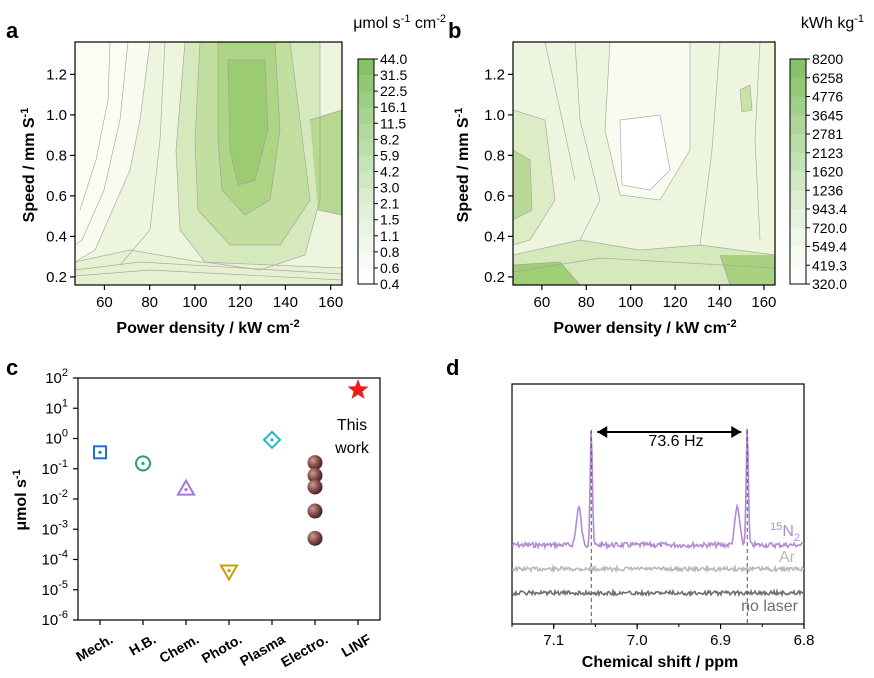 This screenshot has width=874, height=678. What do you see at coordinates (65, 373) in the screenshot?
I see `c-y-tick-exponent: 2` at bounding box center [65, 373].